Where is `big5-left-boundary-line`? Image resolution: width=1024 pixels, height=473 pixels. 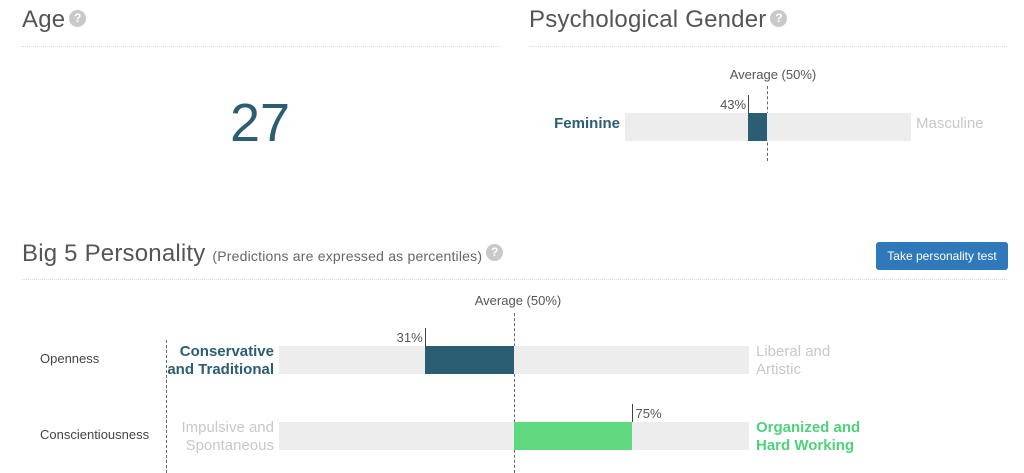 big5-left-boundary-line is located at coordinates (166, 406).